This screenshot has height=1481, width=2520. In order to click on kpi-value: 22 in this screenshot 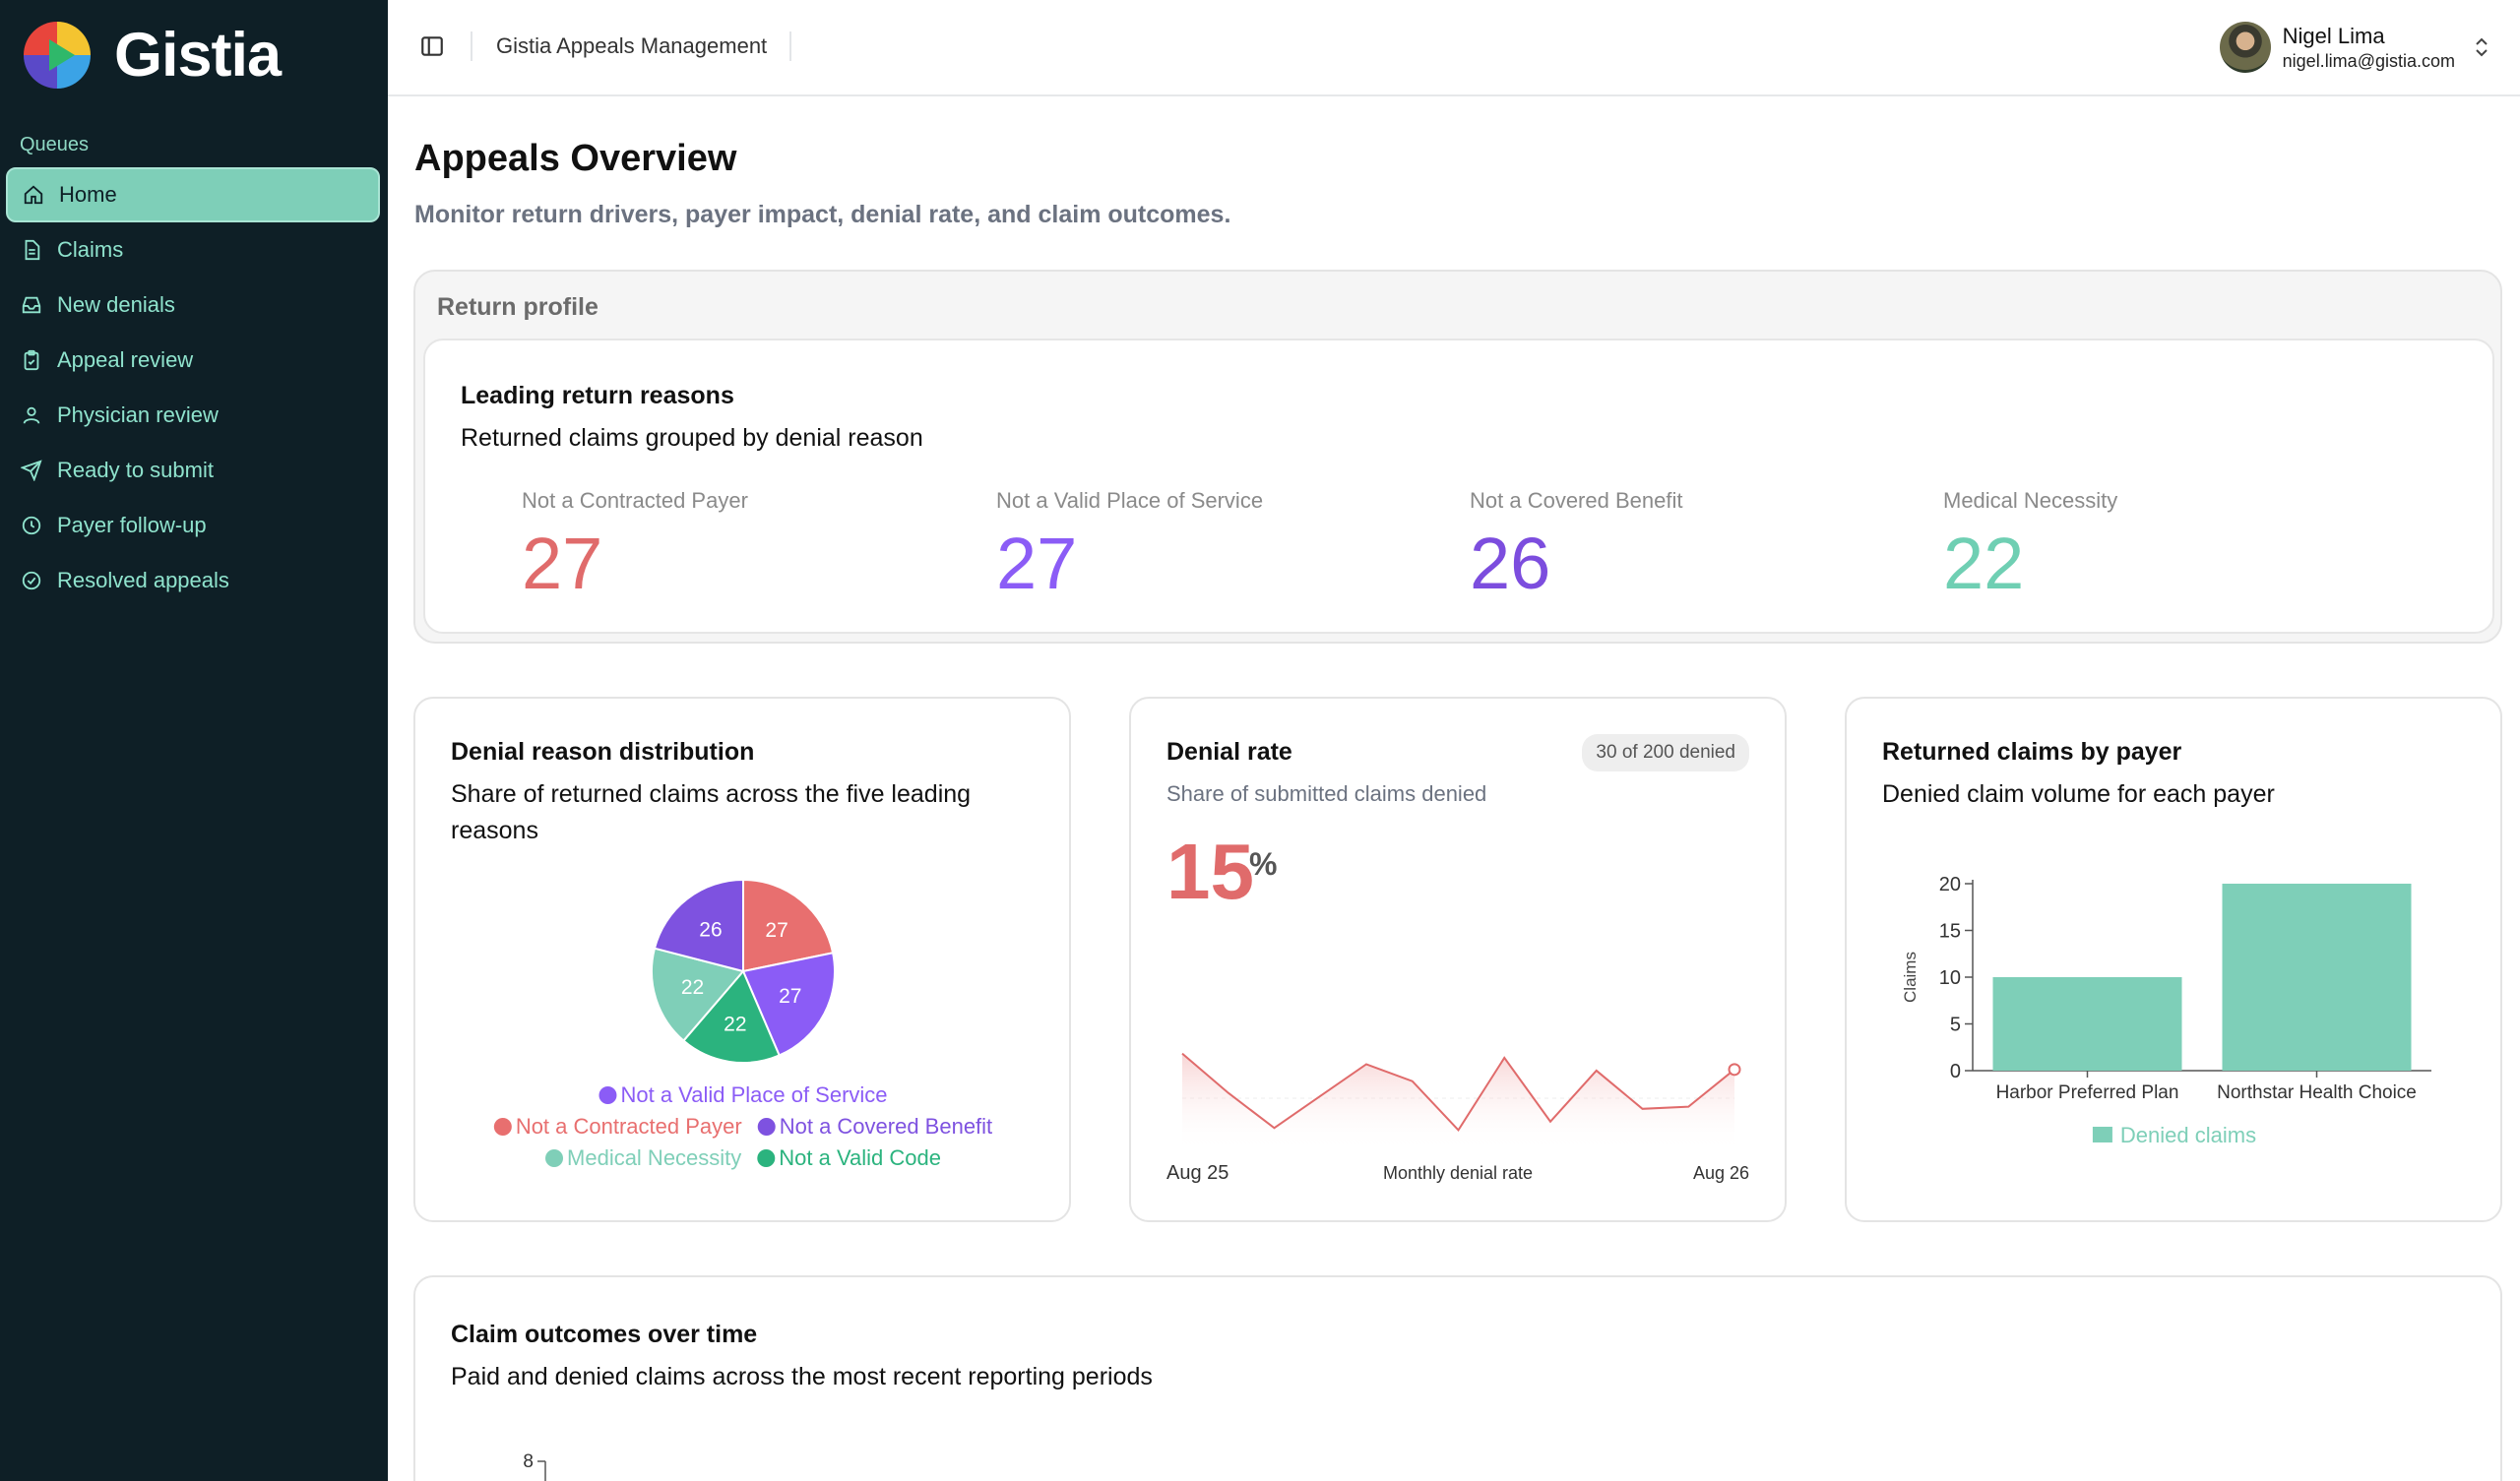, I will do `click(1984, 563)`.